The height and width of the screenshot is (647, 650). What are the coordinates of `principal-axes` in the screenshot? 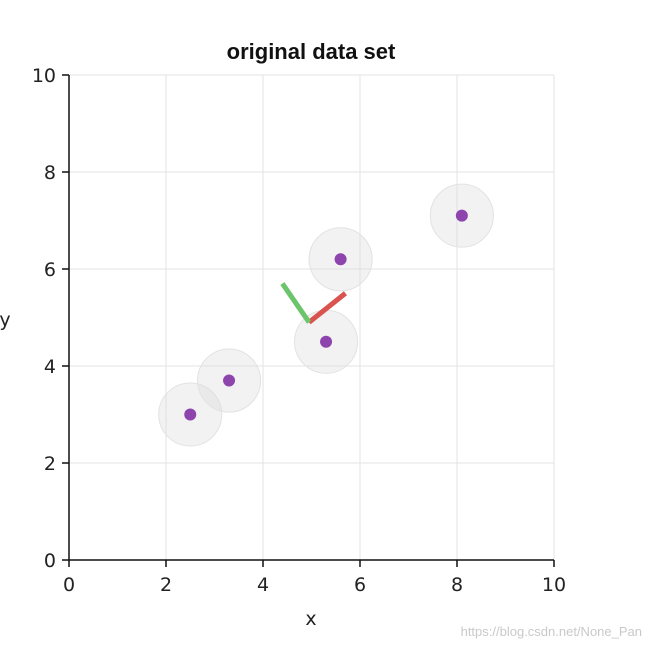 It's located at (314, 303).